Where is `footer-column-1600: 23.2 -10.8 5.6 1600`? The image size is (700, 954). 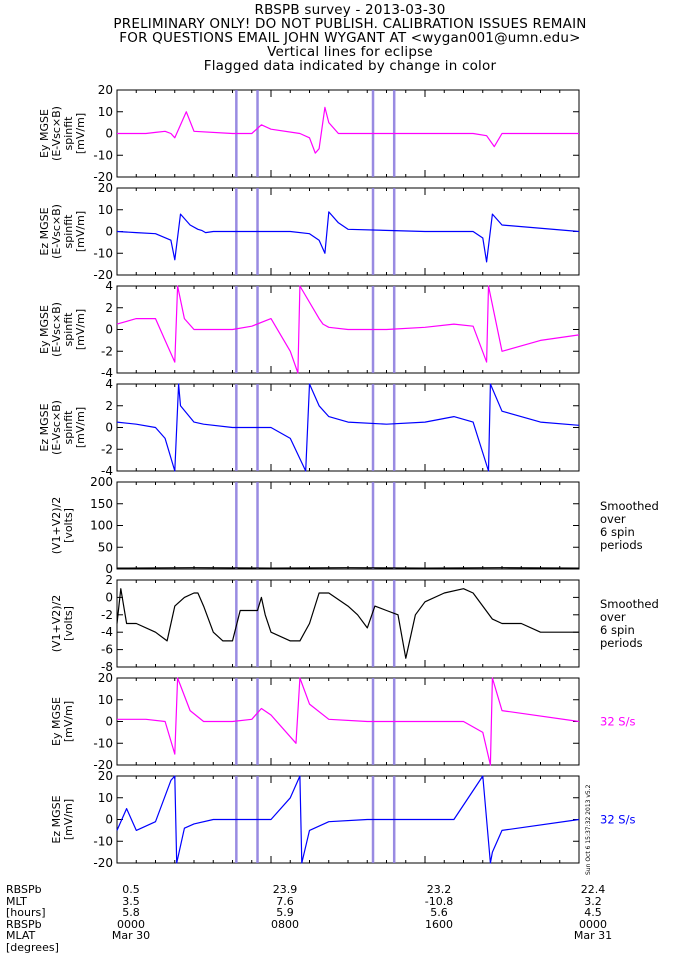
footer-column-1600: 23.2 -10.8 5.6 1600 is located at coordinates (439, 907).